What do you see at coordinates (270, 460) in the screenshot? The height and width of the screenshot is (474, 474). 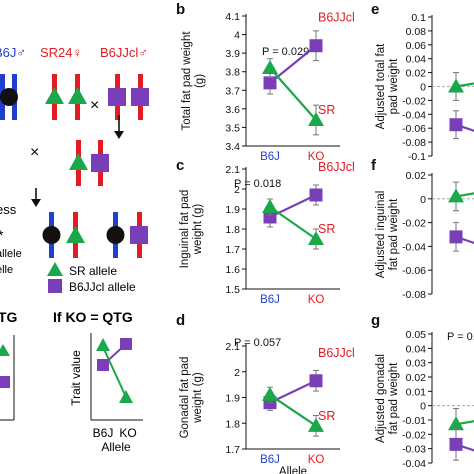 I see `x-tick-label: B6J` at bounding box center [270, 460].